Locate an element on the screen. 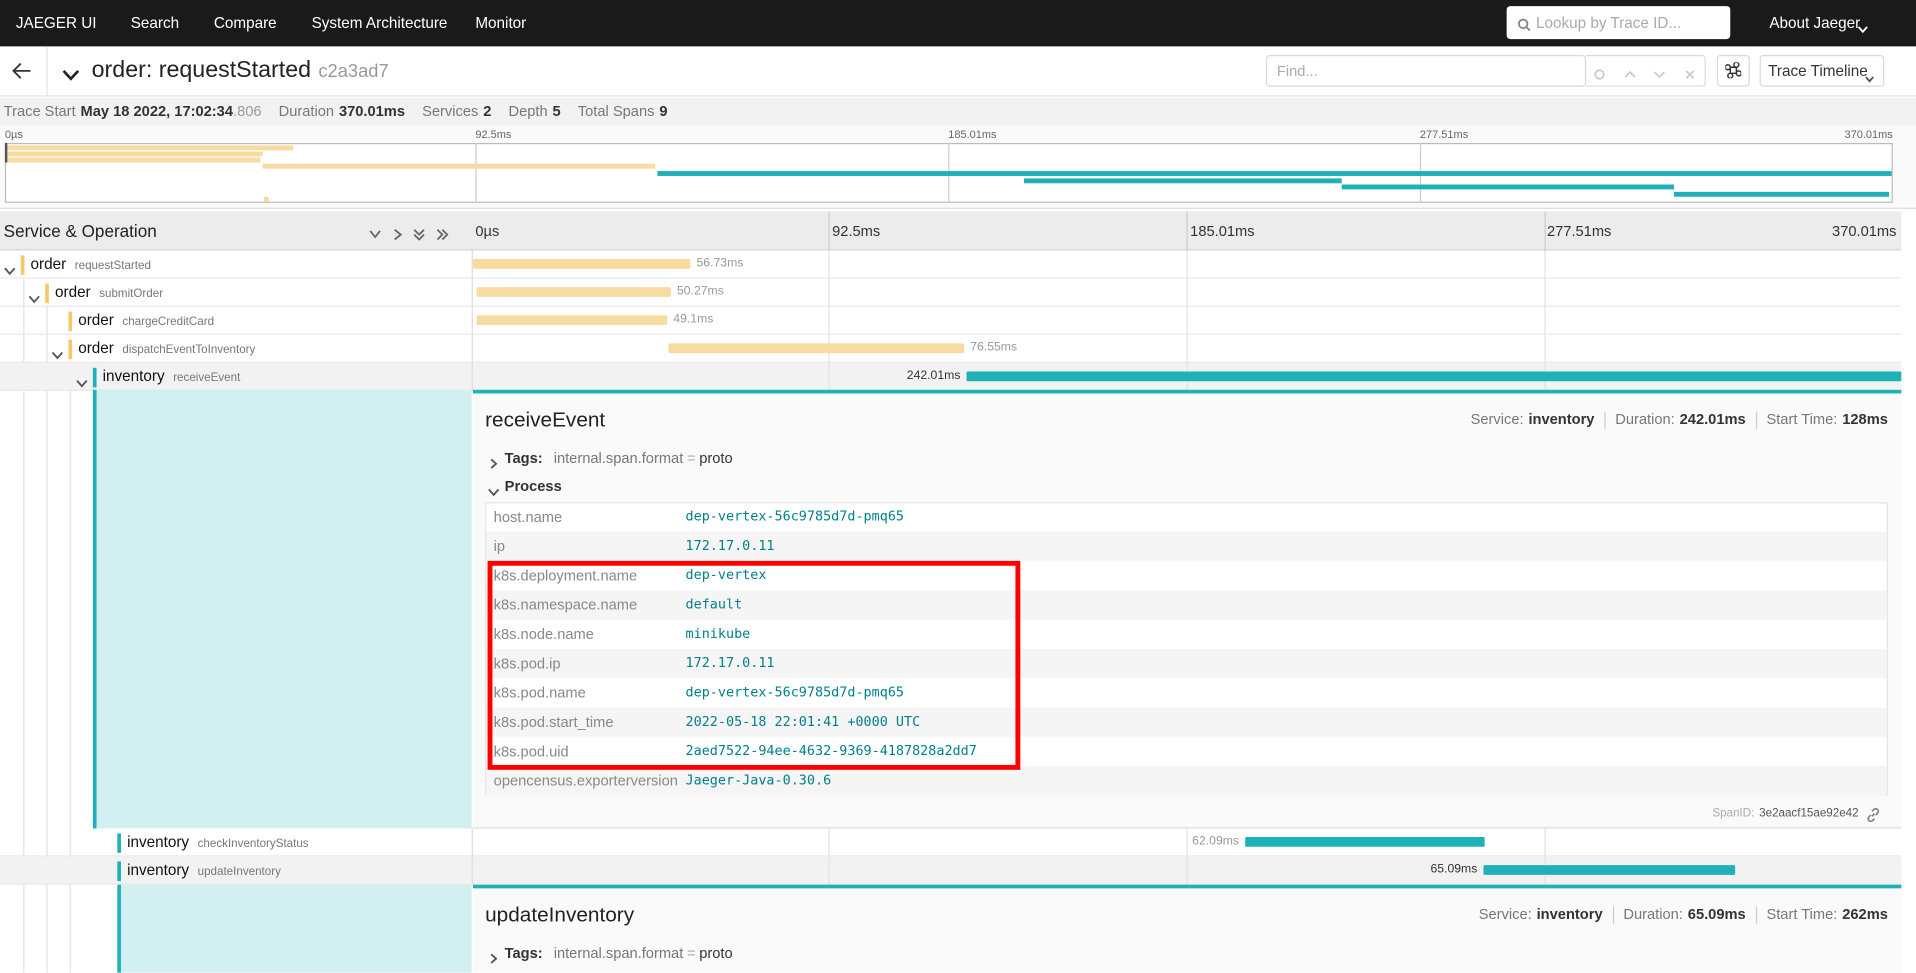  nav-link: System Architecture is located at coordinates (379, 23).